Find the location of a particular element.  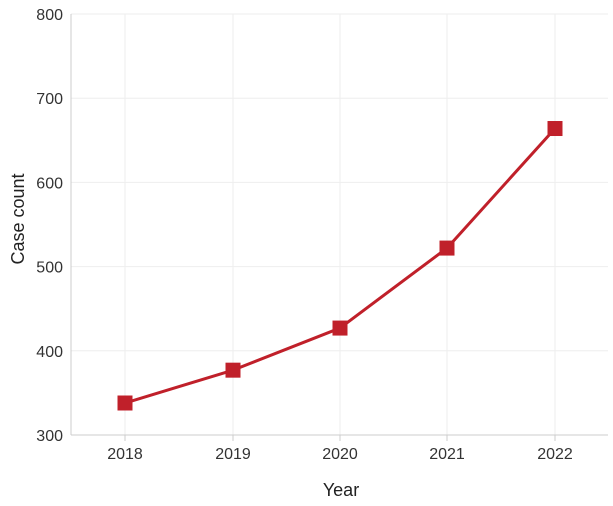

y-tick-label: 500 is located at coordinates (49, 268).